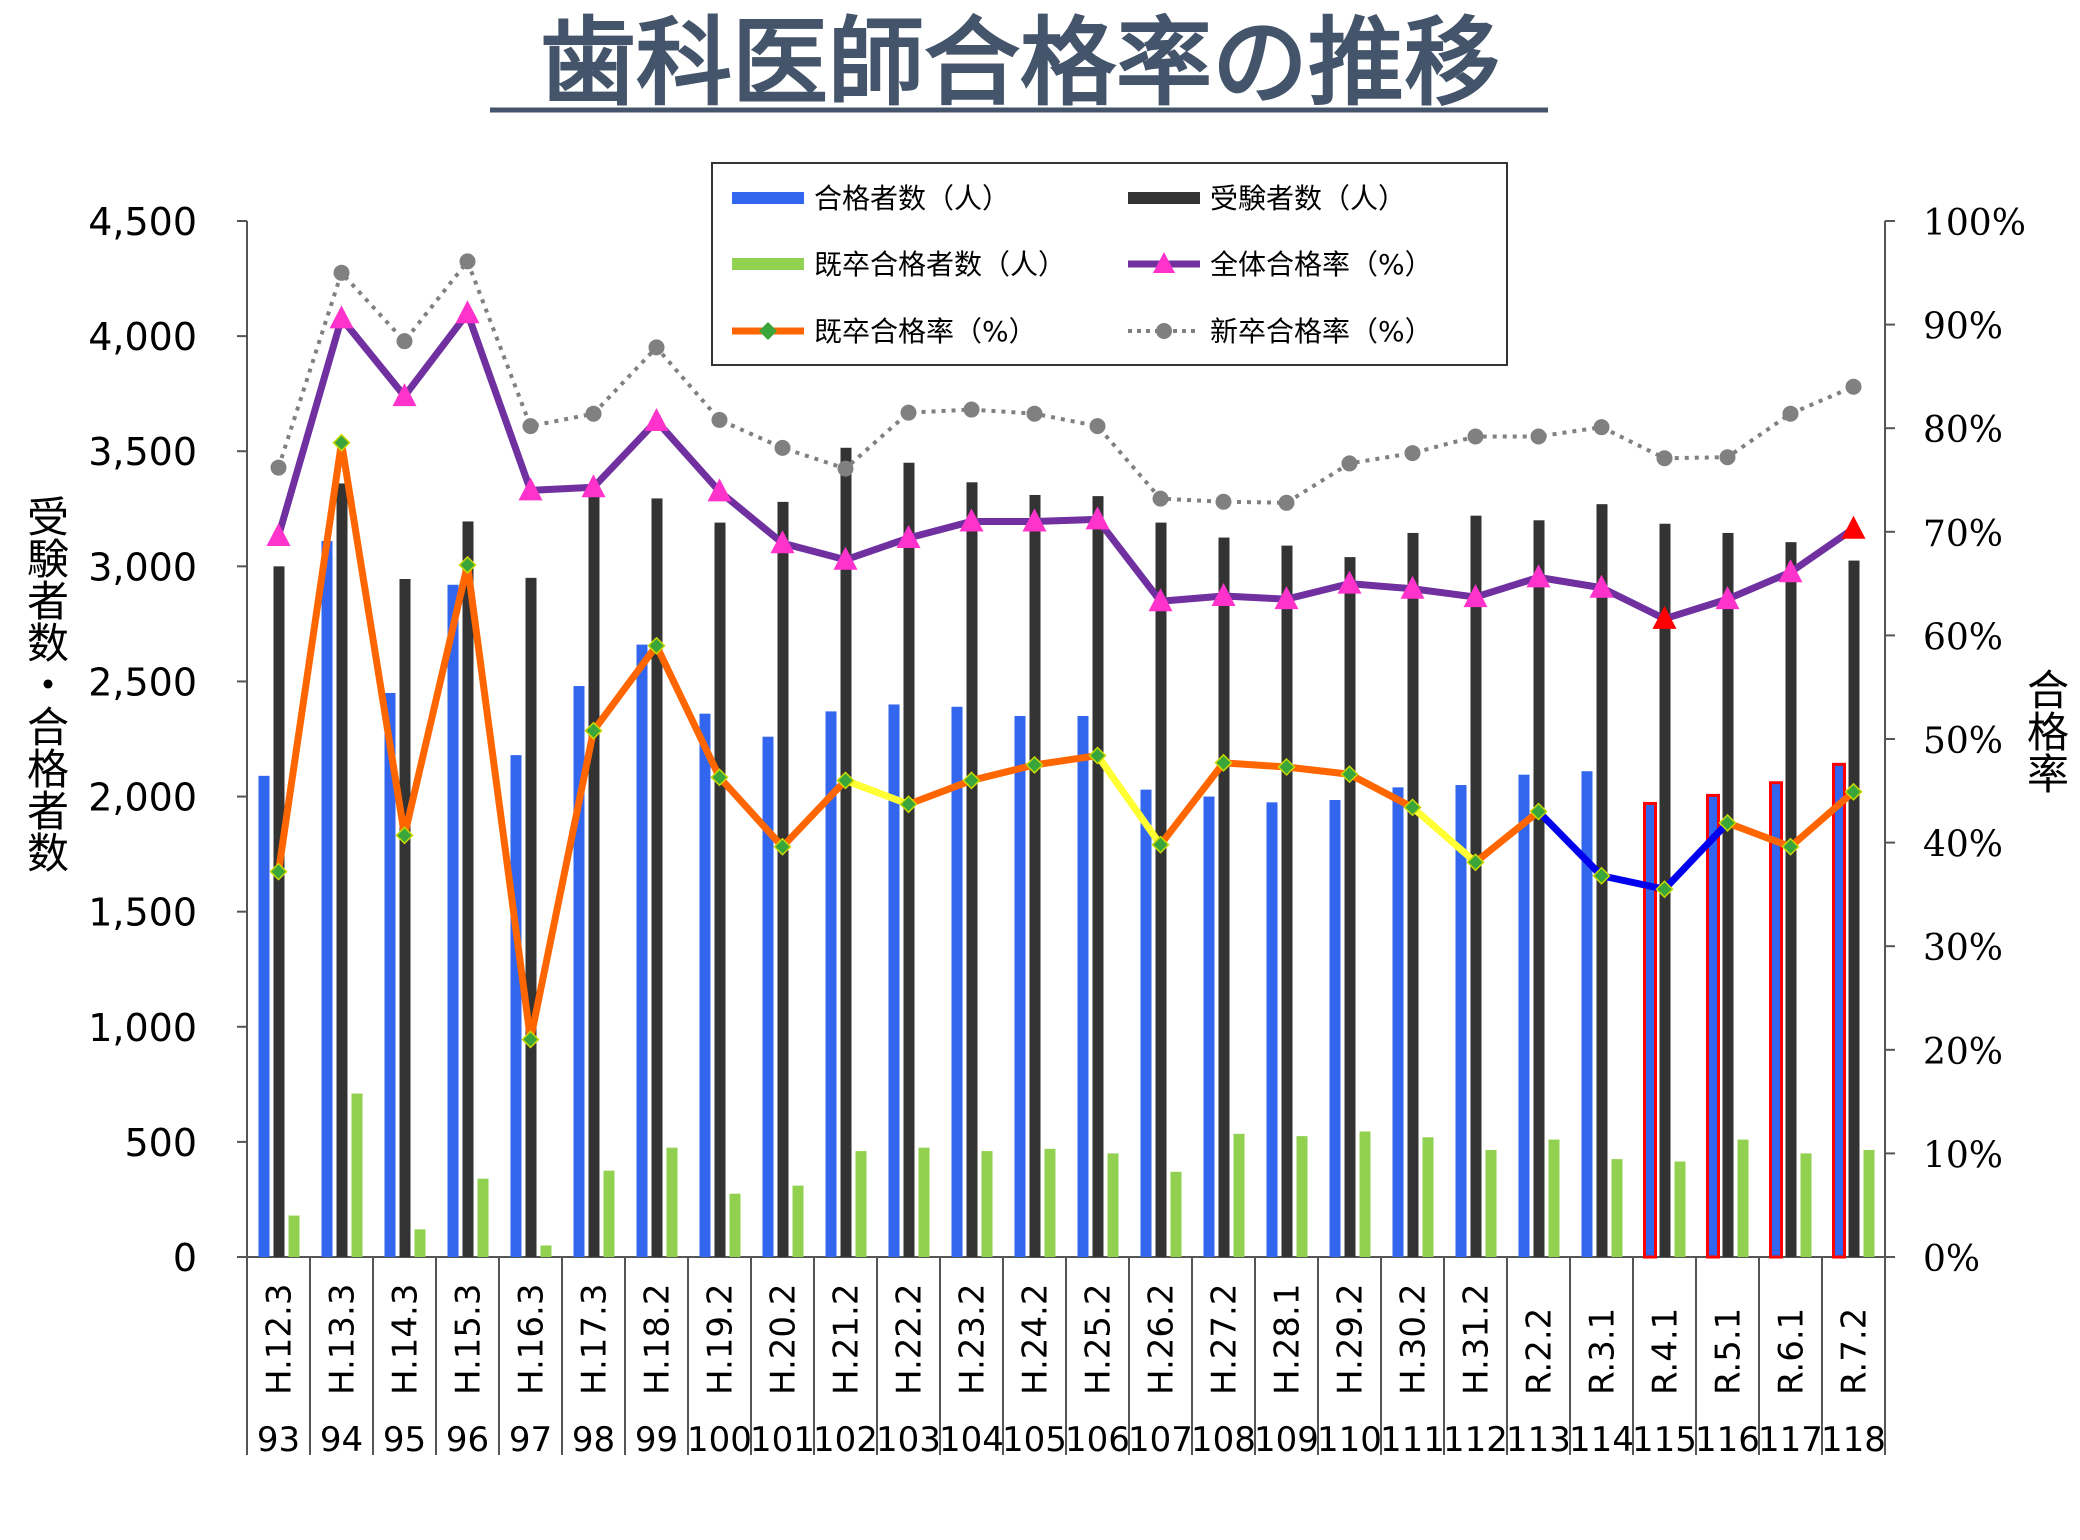  What do you see at coordinates (1963, 741) in the screenshot?
I see `y2-tick-label: 50%` at bounding box center [1963, 741].